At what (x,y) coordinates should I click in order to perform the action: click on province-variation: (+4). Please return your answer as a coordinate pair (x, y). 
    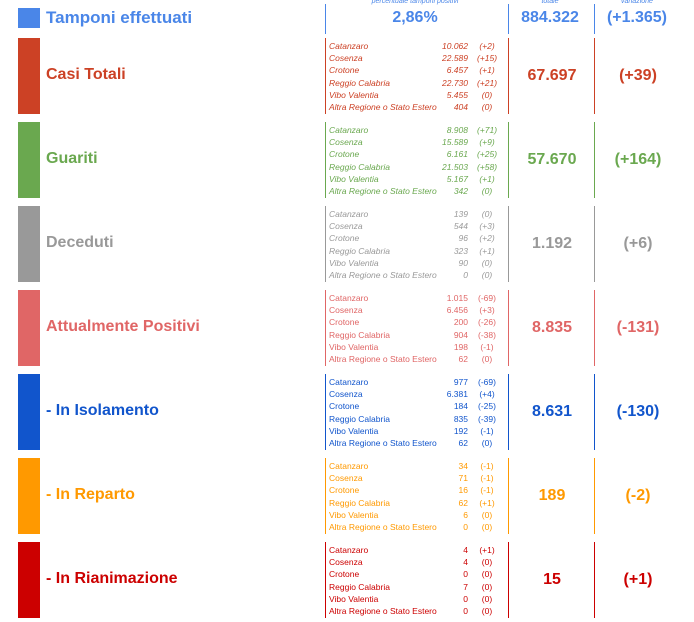
    Looking at the image, I should click on (487, 394).